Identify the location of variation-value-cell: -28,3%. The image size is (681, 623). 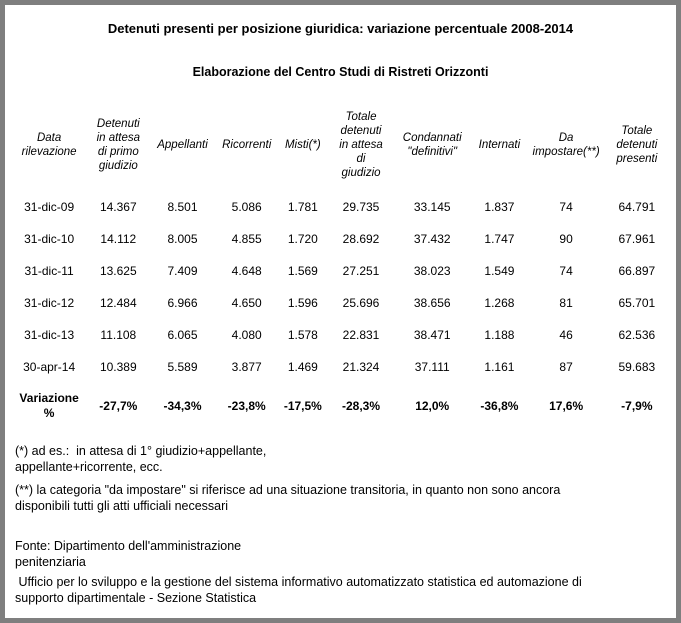
(361, 405).